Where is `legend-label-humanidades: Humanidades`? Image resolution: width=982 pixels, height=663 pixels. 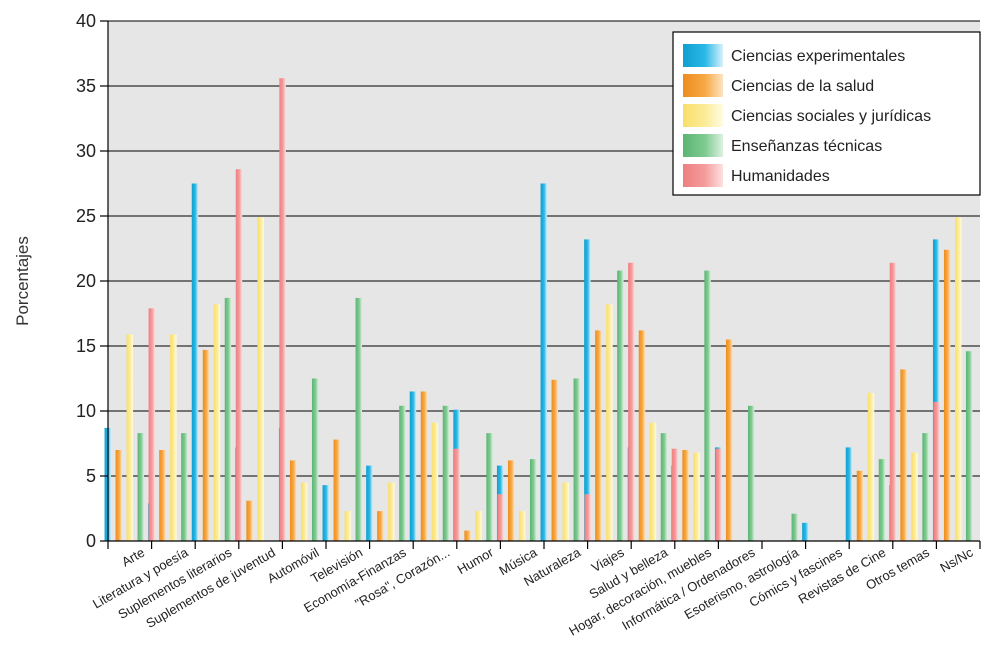
legend-label-humanidades: Humanidades is located at coordinates (780, 176).